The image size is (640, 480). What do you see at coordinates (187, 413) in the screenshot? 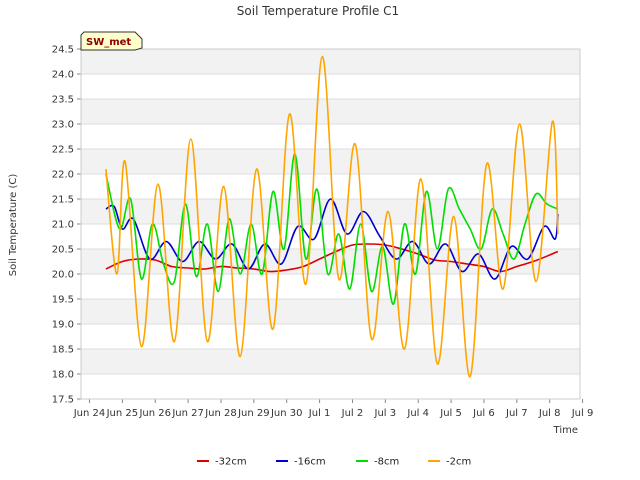
I see `x-tick-label: Jun 27` at bounding box center [187, 413].